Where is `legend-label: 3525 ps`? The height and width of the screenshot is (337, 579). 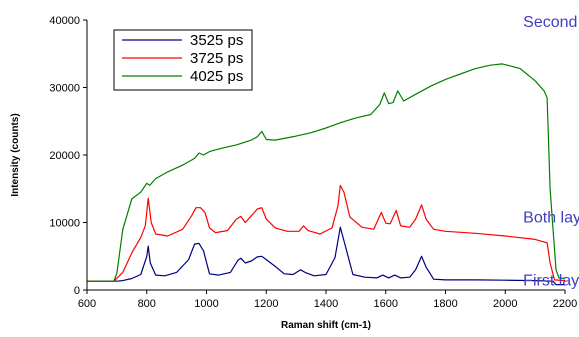
legend-label: 3525 ps is located at coordinates (216, 40).